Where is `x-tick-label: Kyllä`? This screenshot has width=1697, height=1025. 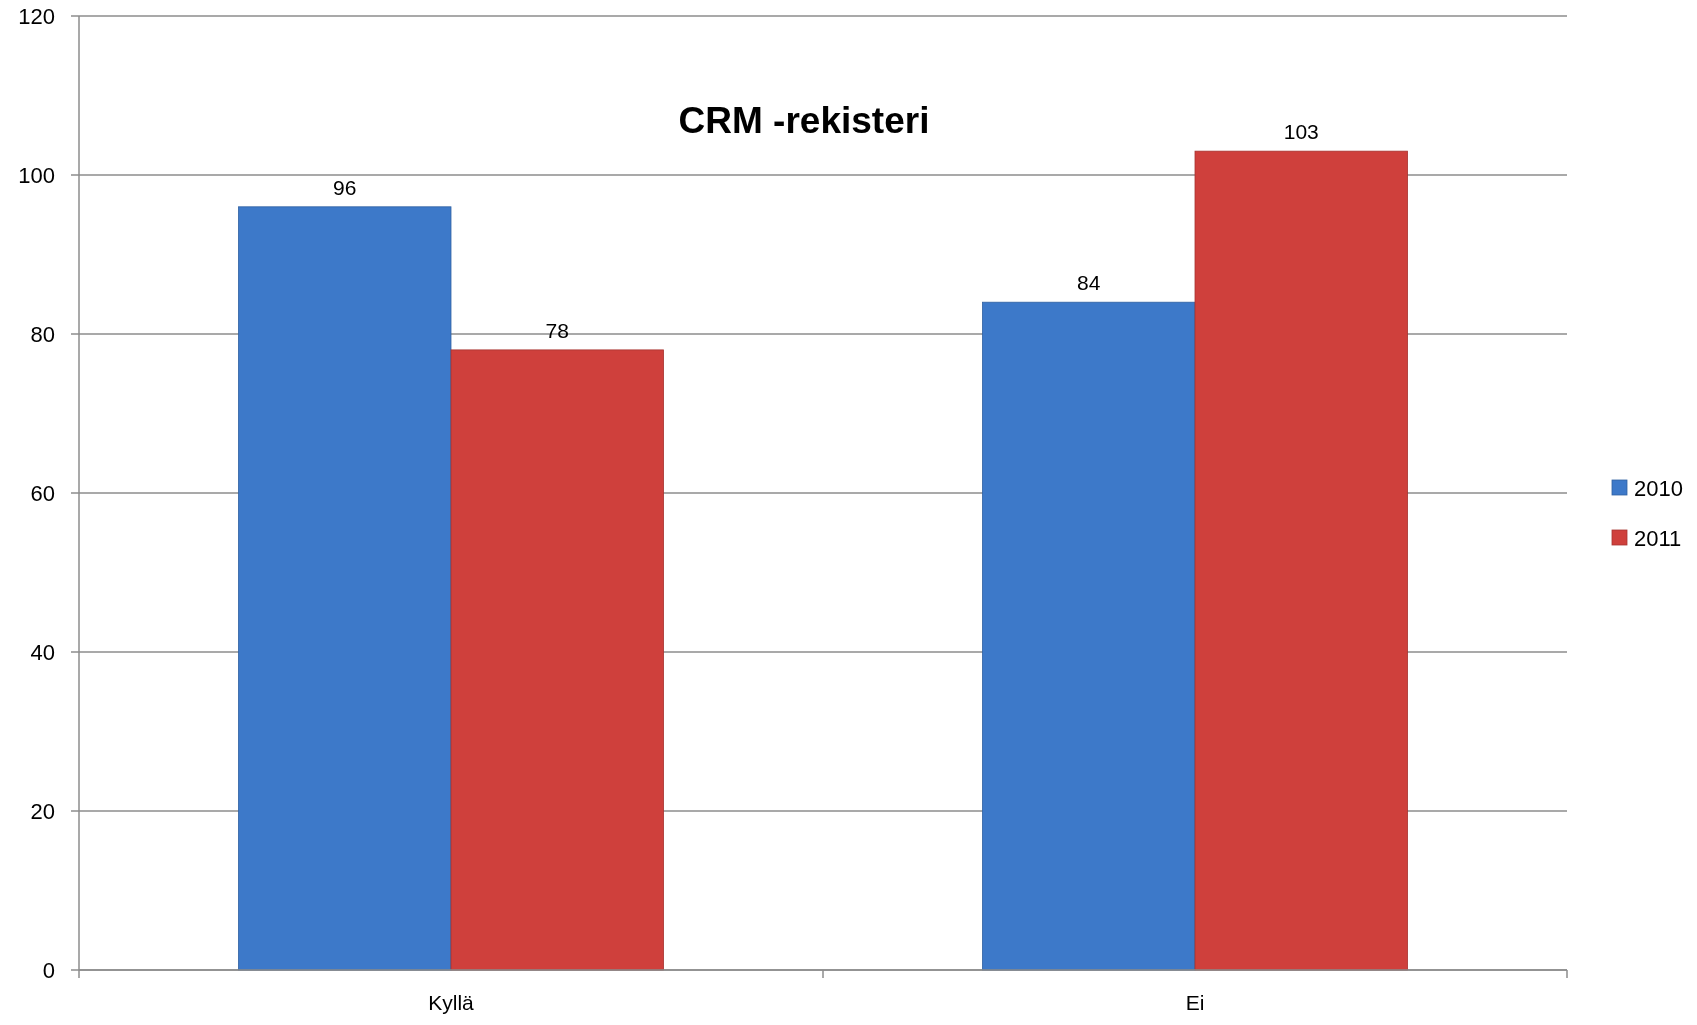
x-tick-label: Kyllä is located at coordinates (451, 1002).